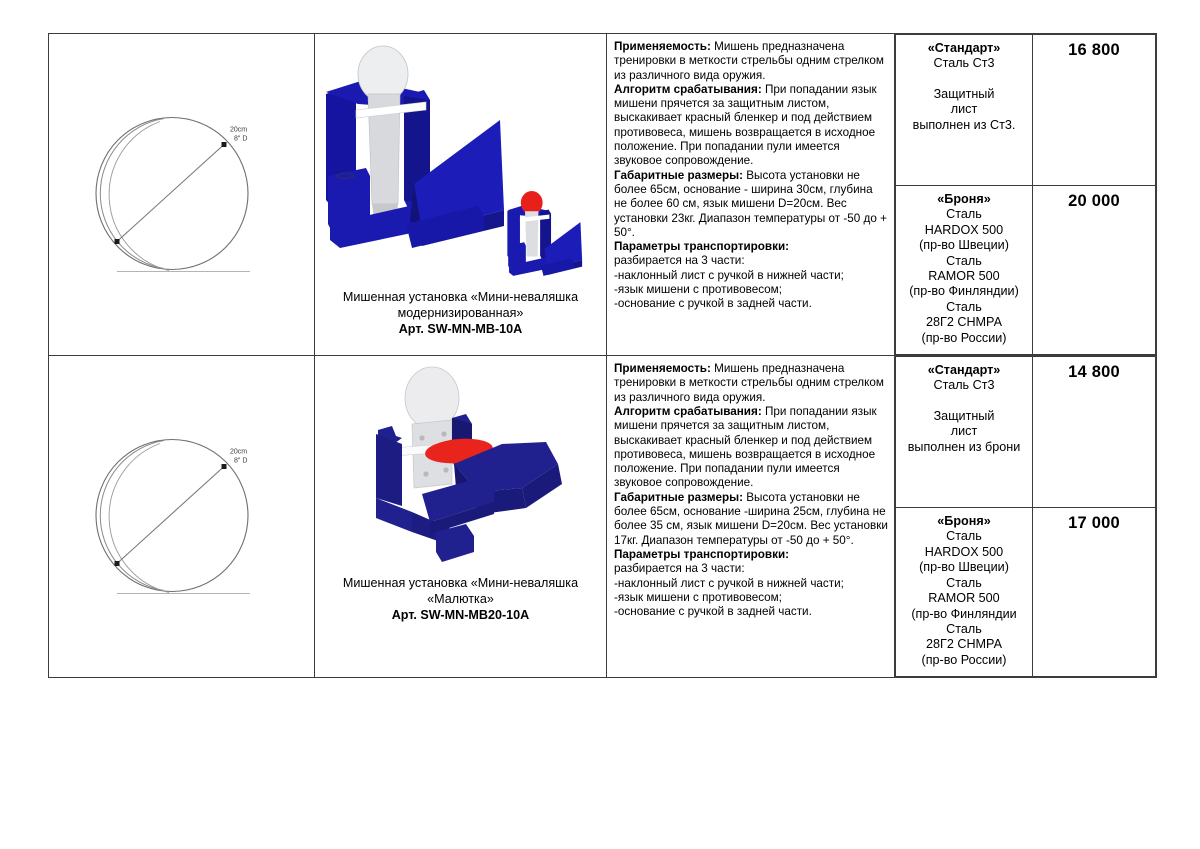 This screenshot has width=1200, height=849. What do you see at coordinates (702, 247) in the screenshot?
I see `transport-label-text: Параметры транспортировки:` at bounding box center [702, 247].